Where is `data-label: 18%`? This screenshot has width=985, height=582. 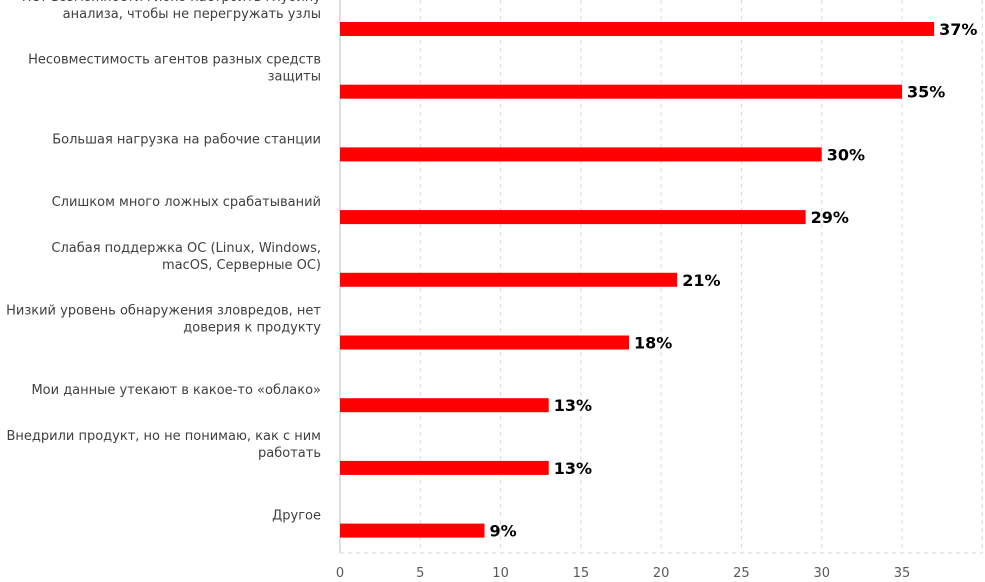 data-label: 18% is located at coordinates (653, 343).